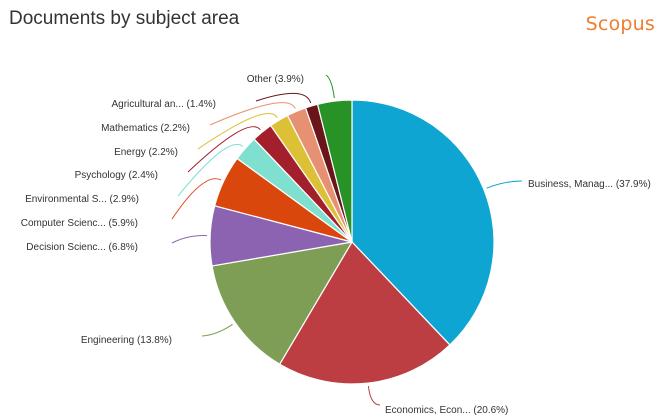 Image resolution: width=665 pixels, height=419 pixels. I want to click on slice-label: Mathematics (2.2%), so click(145, 128).